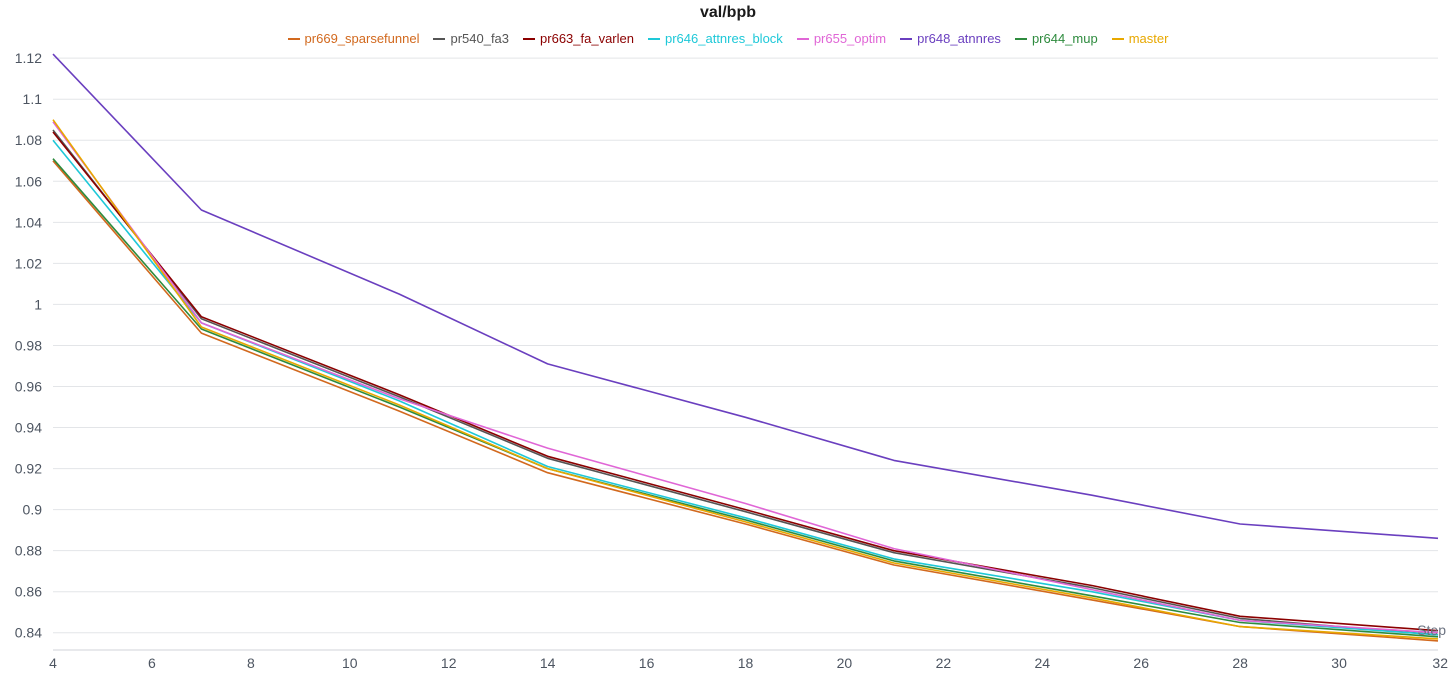 Image resolution: width=1456 pixels, height=677 pixels. I want to click on x-tick-label: 18, so click(746, 663).